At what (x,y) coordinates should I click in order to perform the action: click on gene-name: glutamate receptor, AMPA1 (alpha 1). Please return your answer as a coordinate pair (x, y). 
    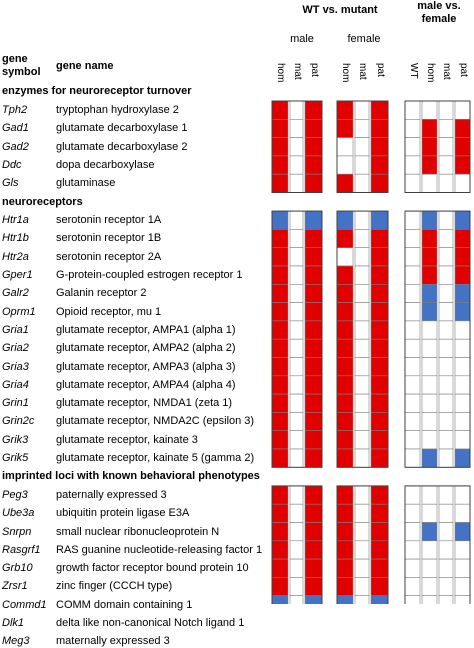
    Looking at the image, I should click on (146, 329).